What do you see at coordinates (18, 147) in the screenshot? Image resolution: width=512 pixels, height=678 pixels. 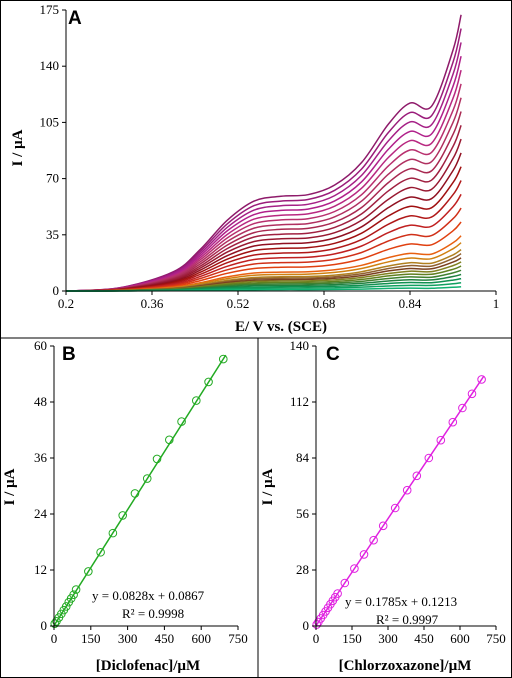 I see `panel-a-y-axis-label: I / µA` at bounding box center [18, 147].